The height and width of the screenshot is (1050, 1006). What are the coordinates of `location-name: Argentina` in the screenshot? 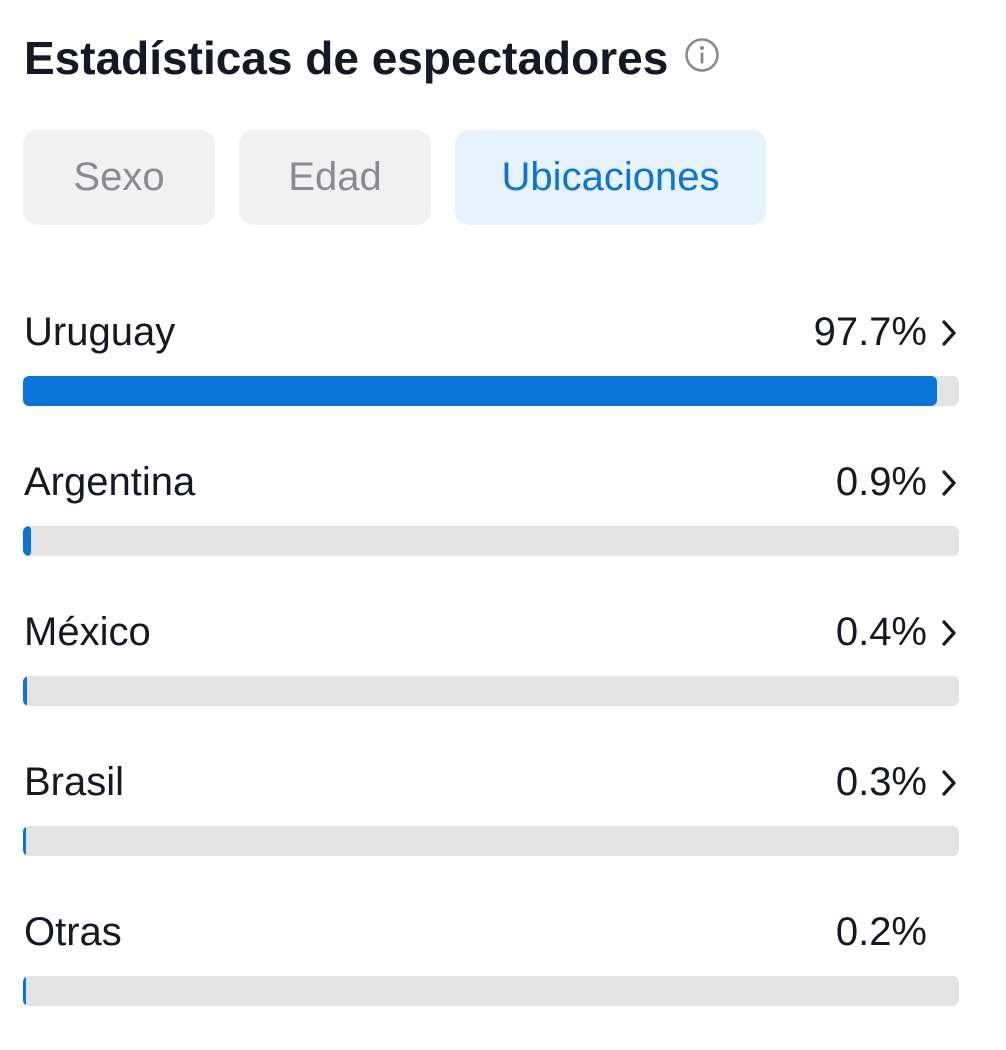 It's located at (110, 482).